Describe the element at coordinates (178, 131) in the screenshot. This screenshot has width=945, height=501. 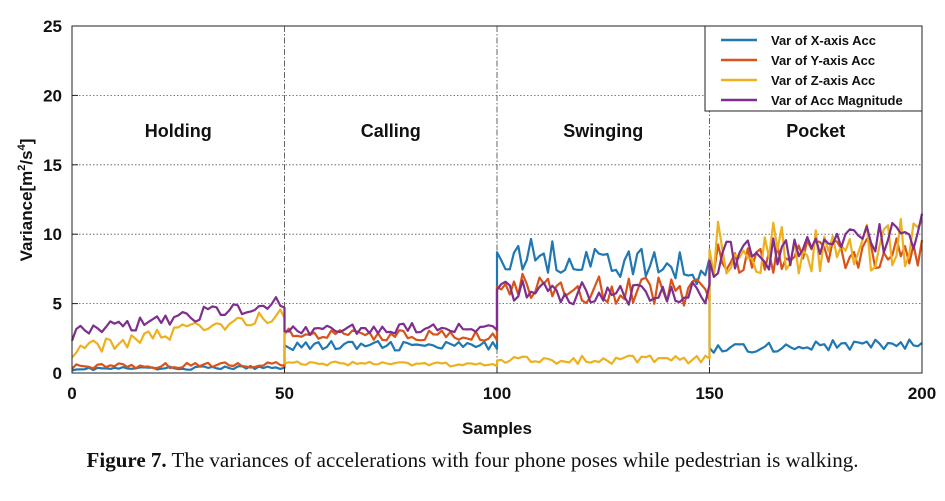
I see `section-label: Holding` at that location.